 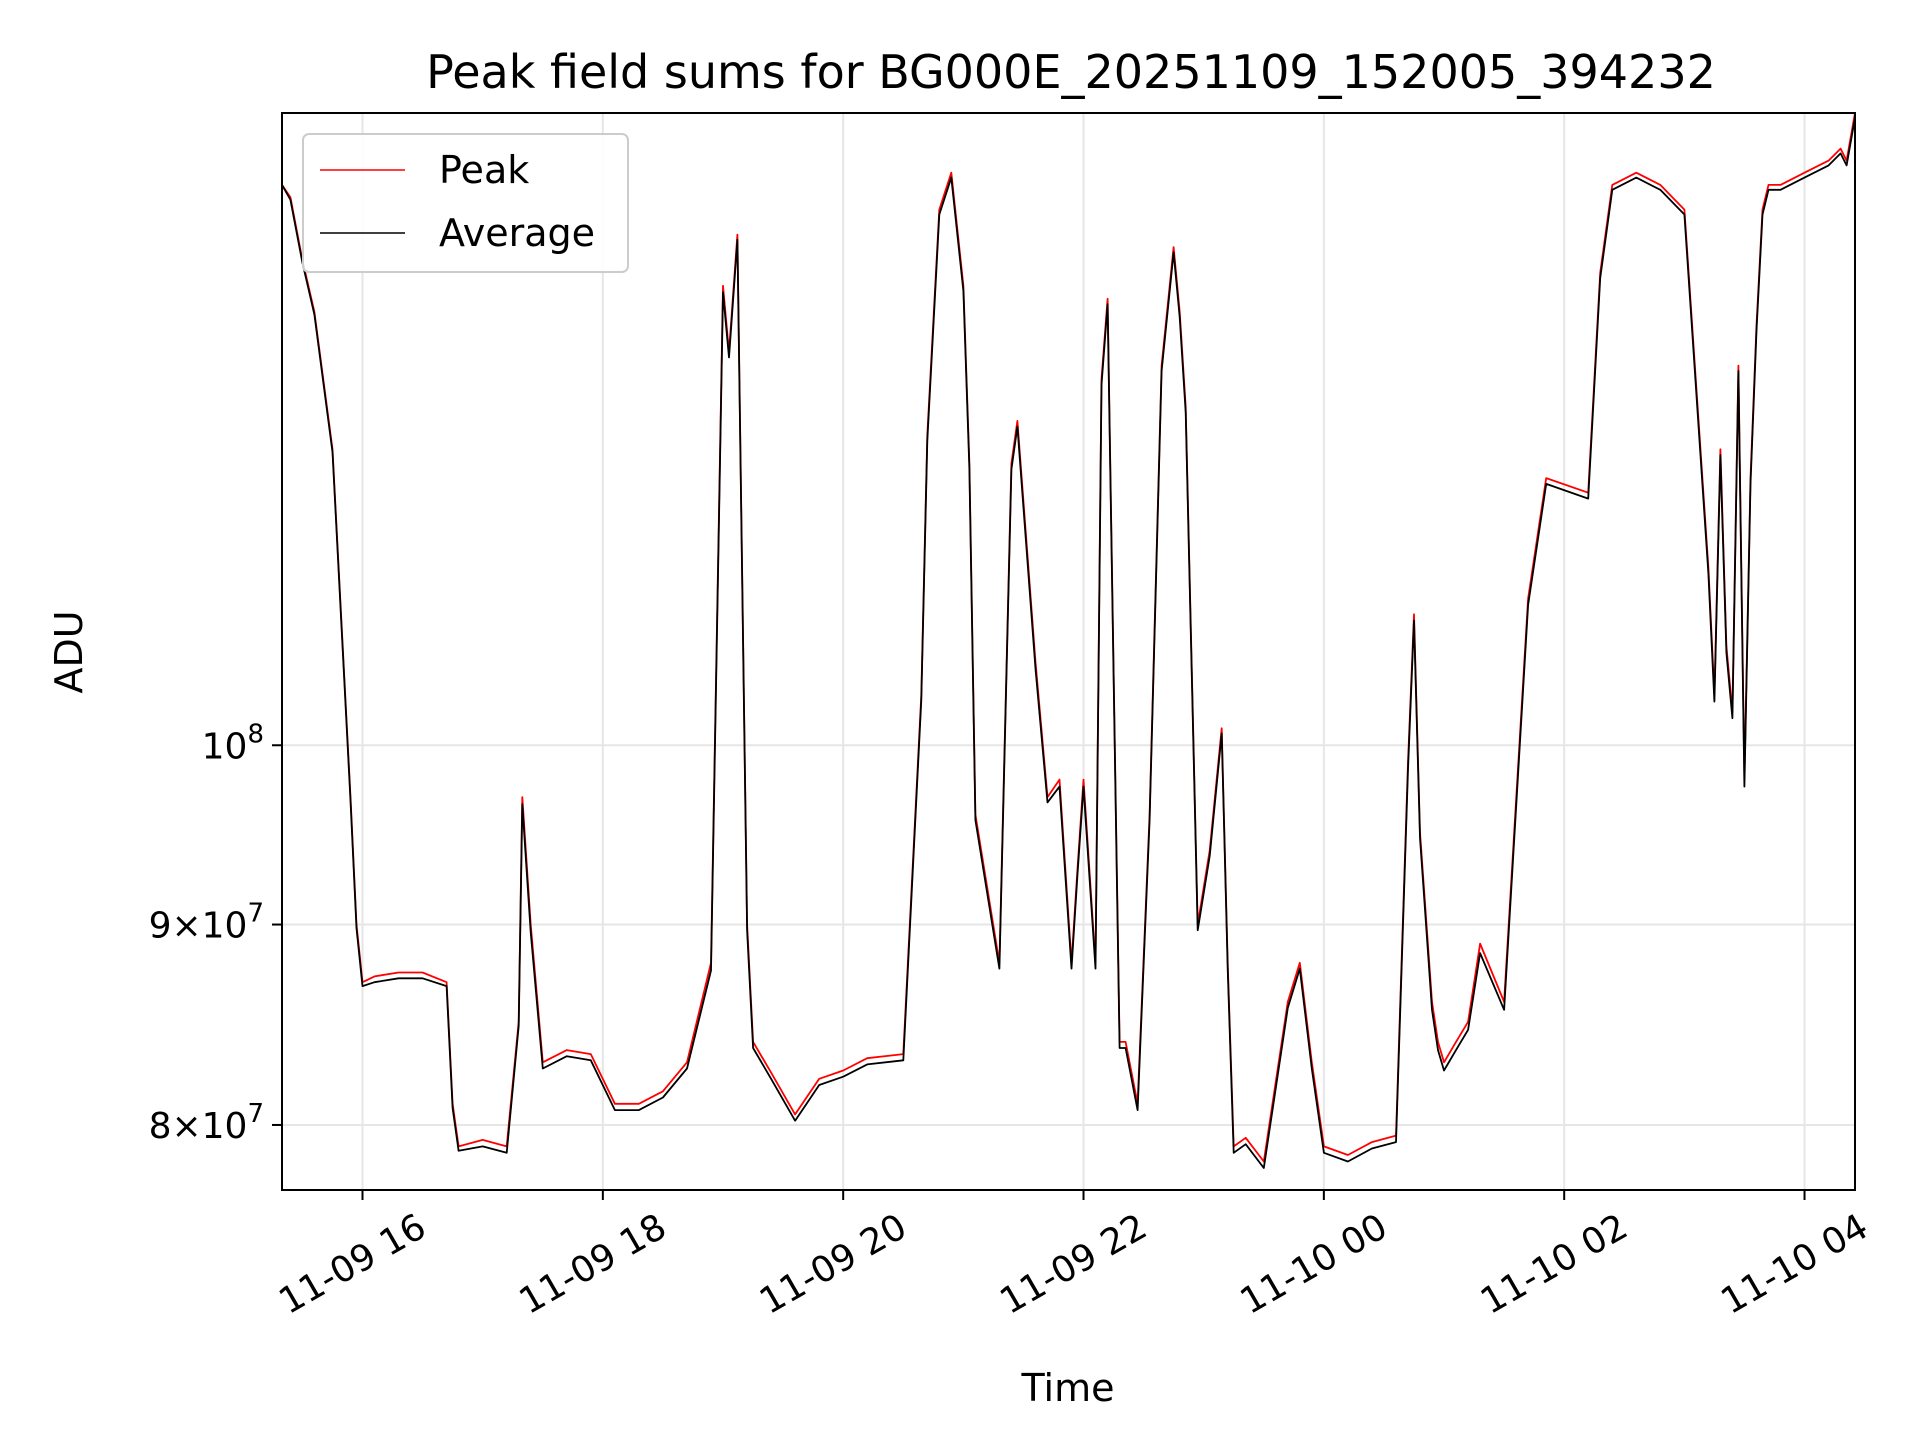 What do you see at coordinates (255, 734) in the screenshot?
I see `y-tick-exponent: 8` at bounding box center [255, 734].